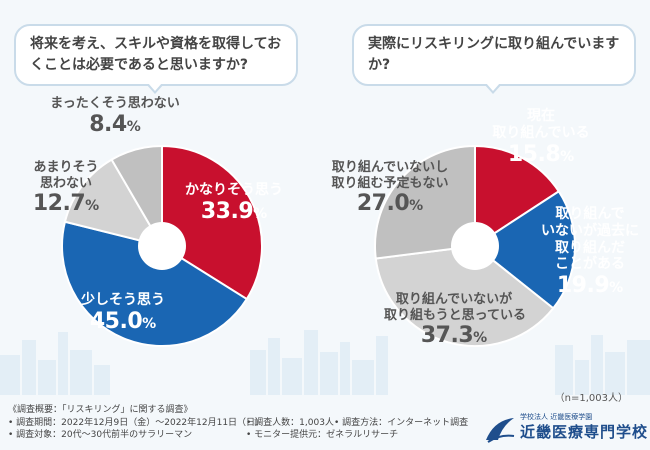  What do you see at coordinates (541, 116) in the screenshot?
I see `label-text: 現在` at bounding box center [541, 116].